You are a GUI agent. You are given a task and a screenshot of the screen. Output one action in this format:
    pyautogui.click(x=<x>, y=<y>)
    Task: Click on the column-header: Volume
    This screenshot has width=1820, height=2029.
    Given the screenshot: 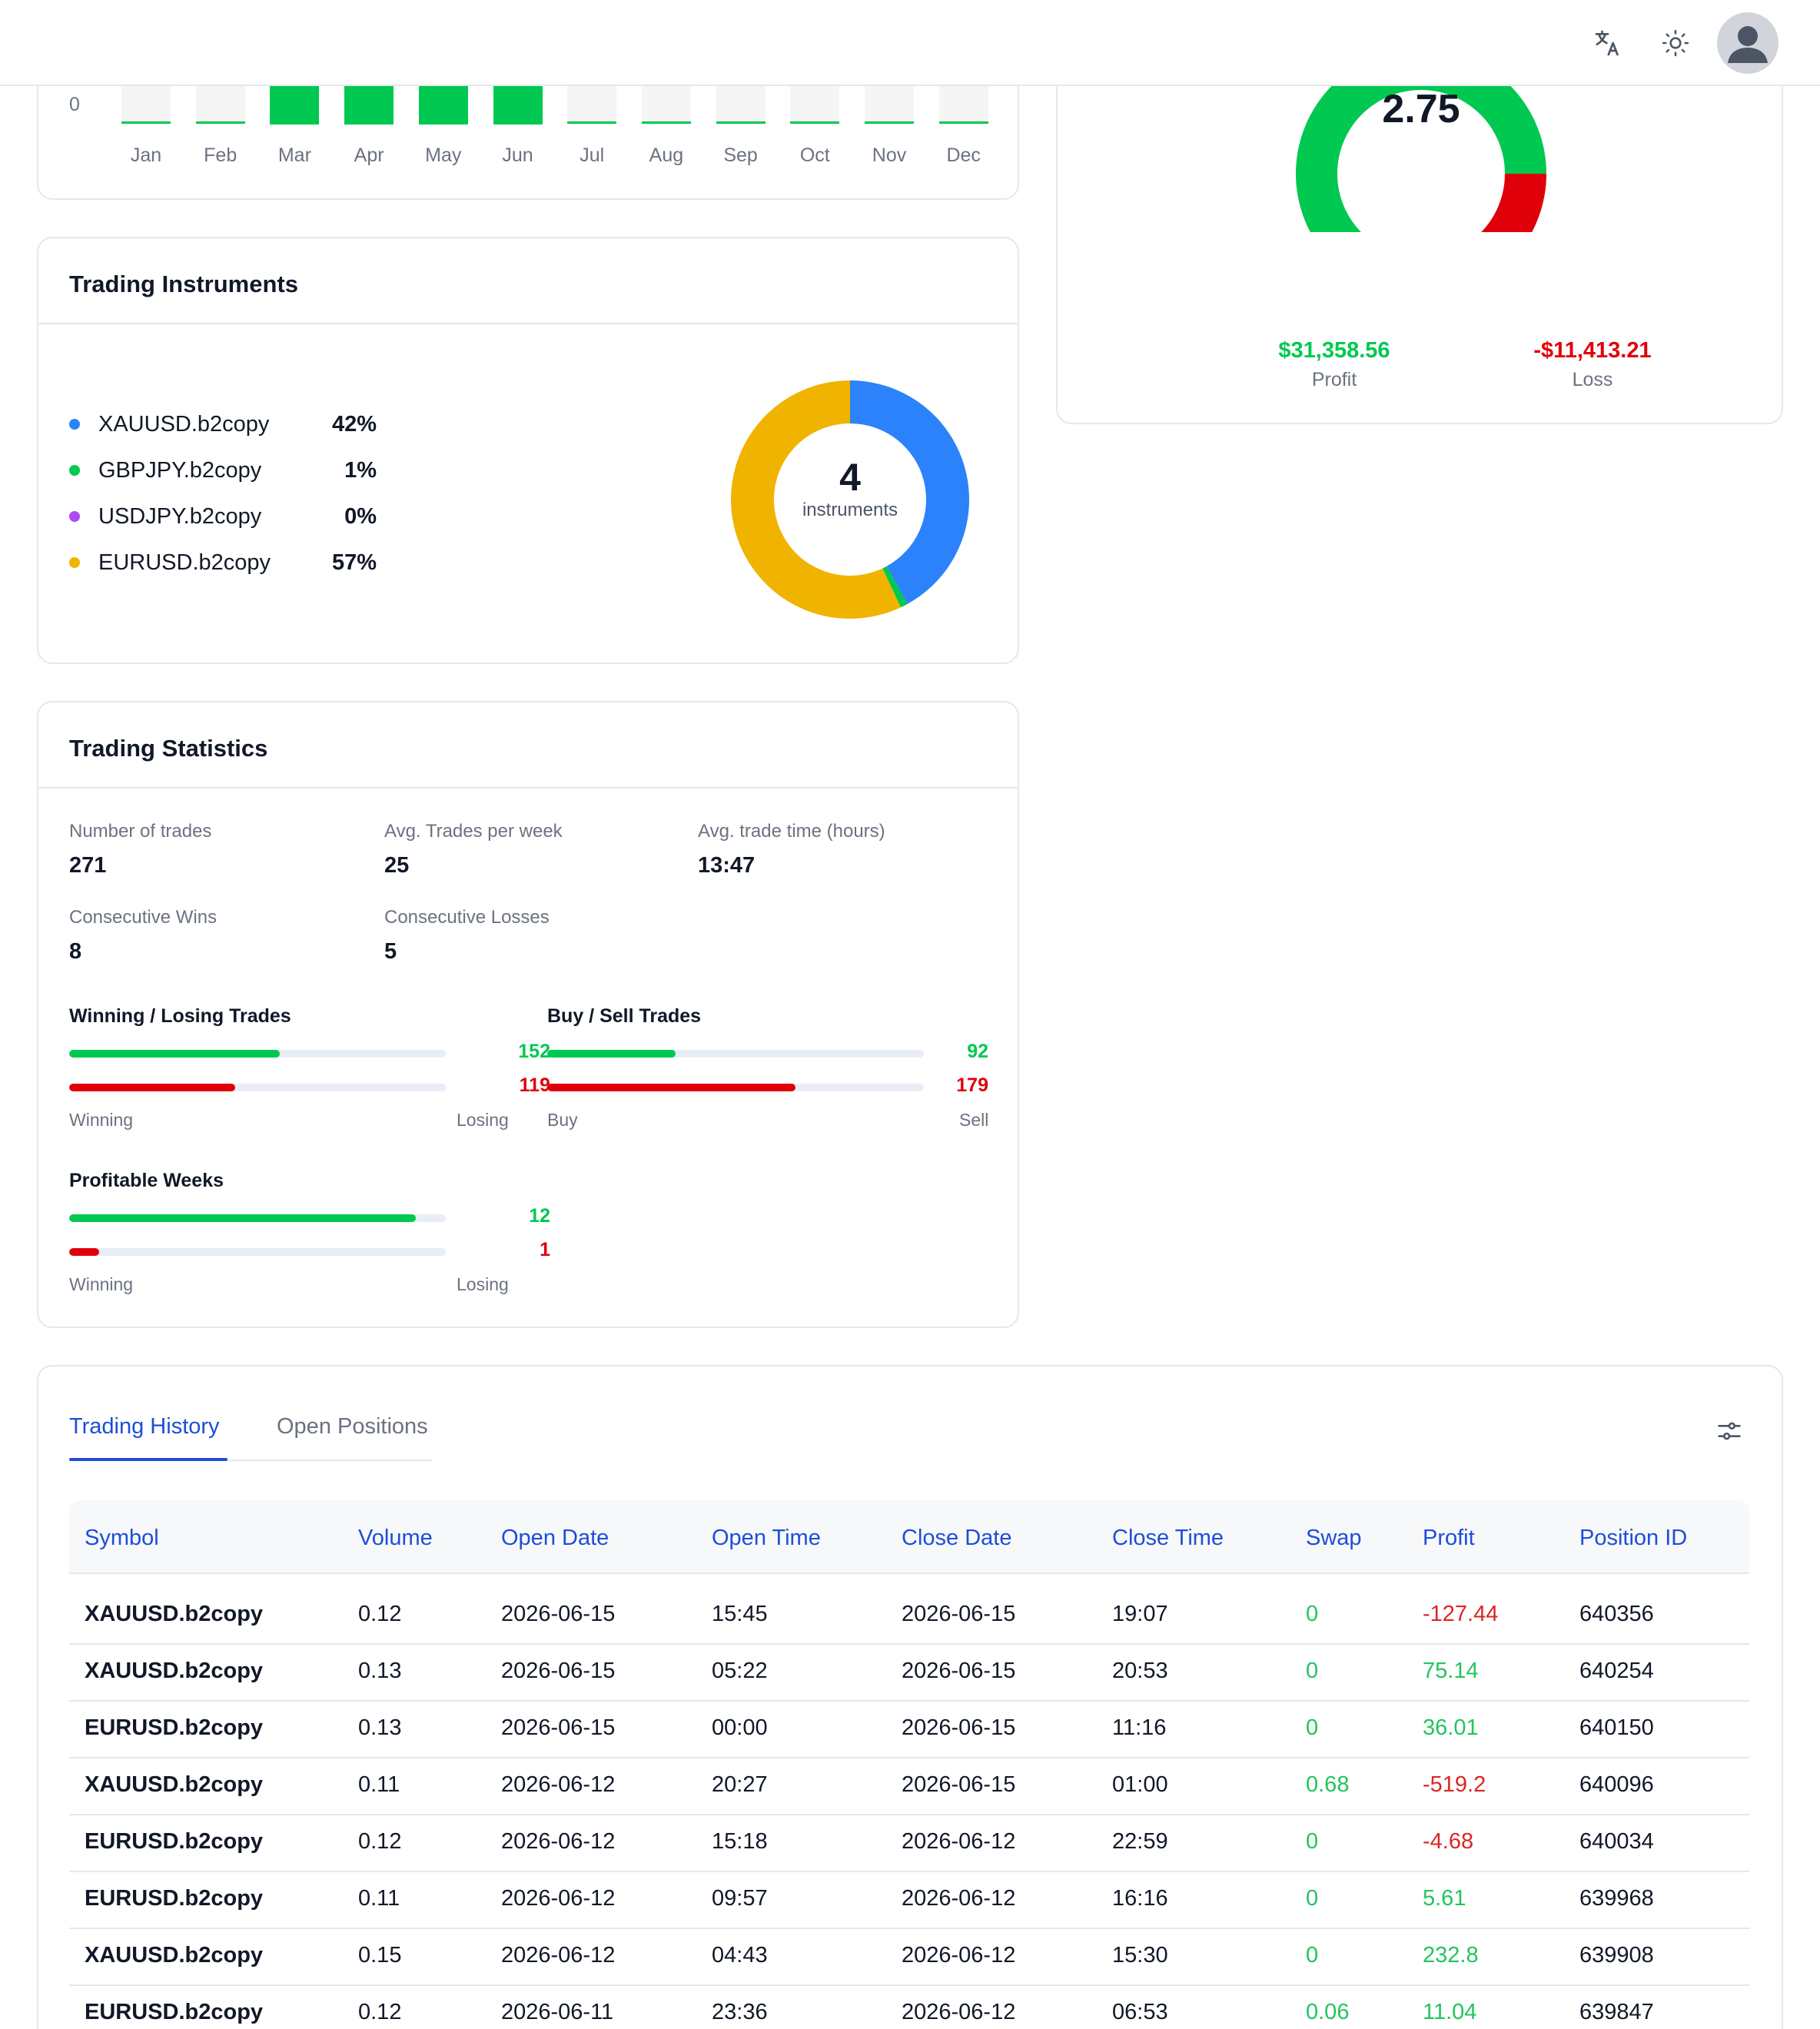 What is the action you would take?
    pyautogui.click(x=395, y=1538)
    